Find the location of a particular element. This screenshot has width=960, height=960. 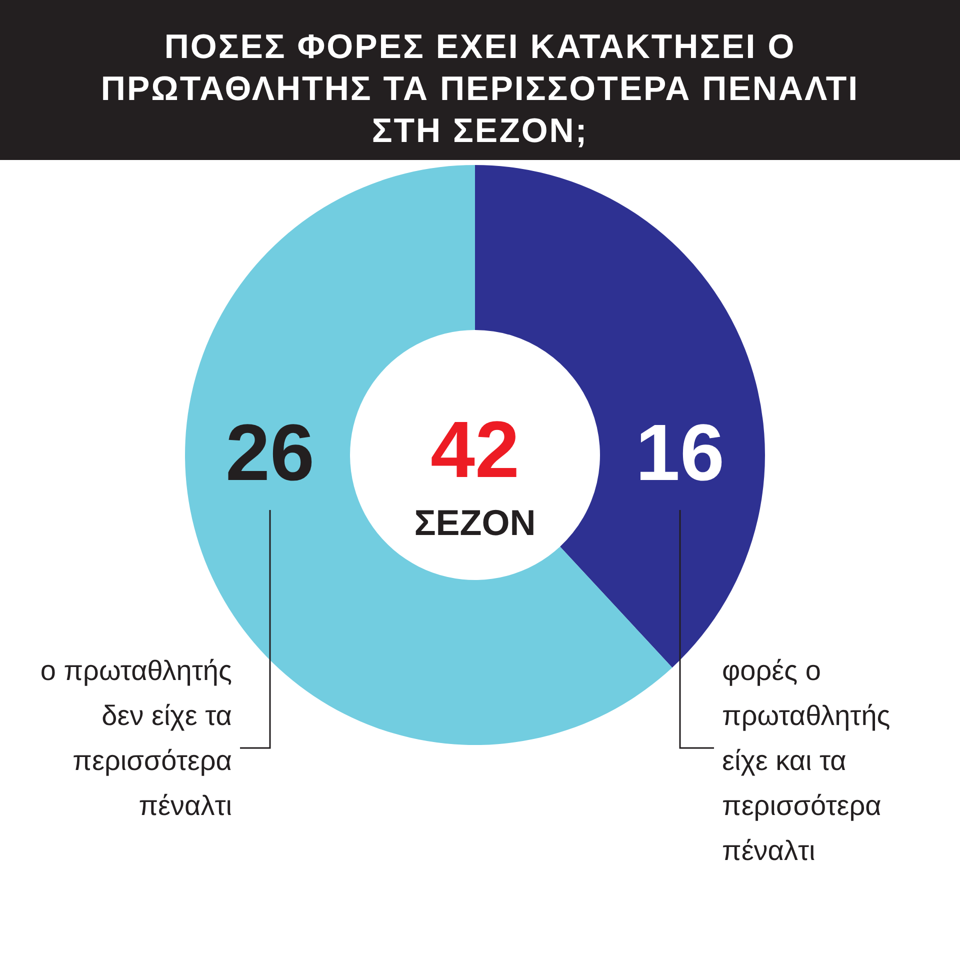

text: 42 is located at coordinates (475, 449).